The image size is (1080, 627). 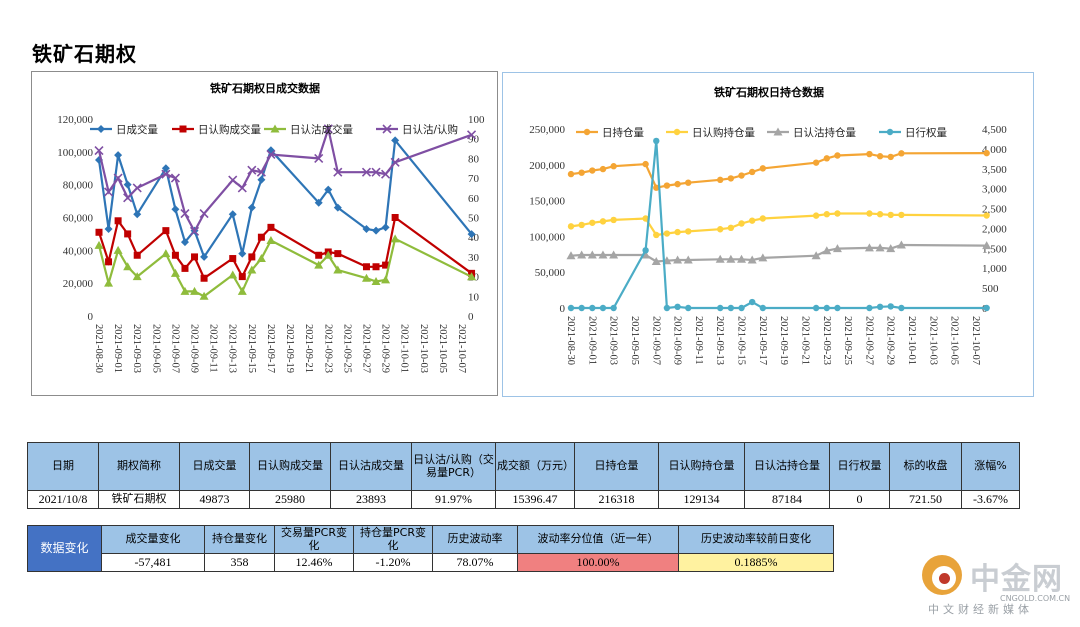 What do you see at coordinates (423, 348) in the screenshot?
I see `x-tick-label: 2021-10-03` at bounding box center [423, 348].